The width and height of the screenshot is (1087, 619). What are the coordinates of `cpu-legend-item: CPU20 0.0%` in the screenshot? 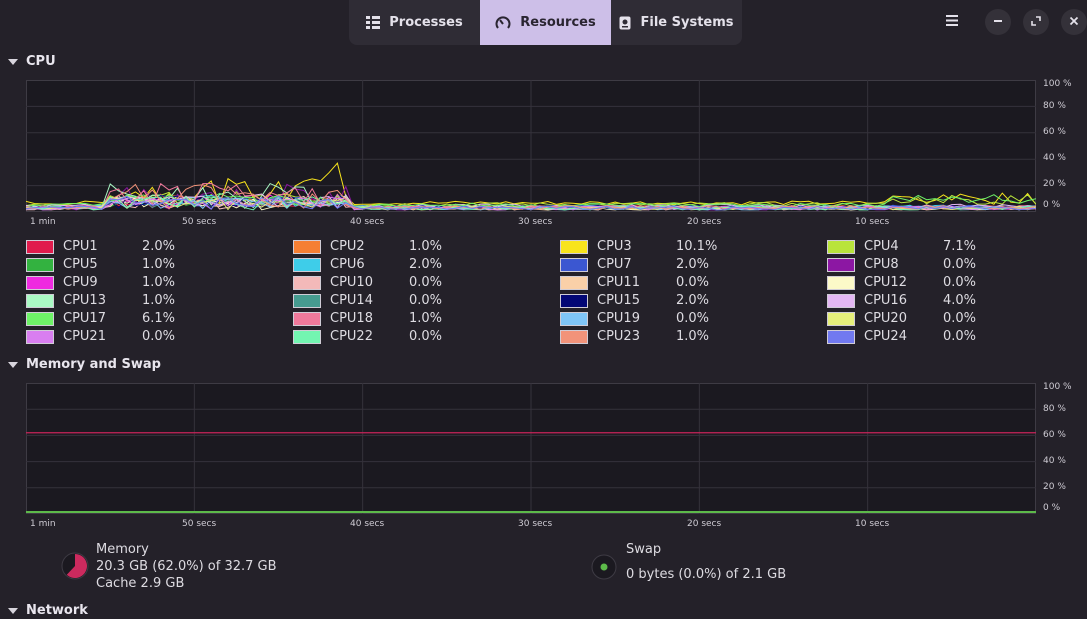 It's located at (901, 319).